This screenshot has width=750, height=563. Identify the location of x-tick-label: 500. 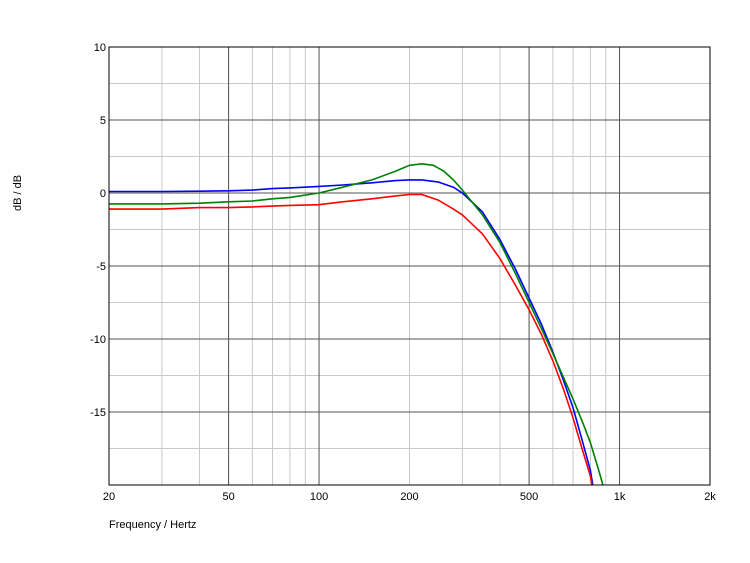
(529, 497).